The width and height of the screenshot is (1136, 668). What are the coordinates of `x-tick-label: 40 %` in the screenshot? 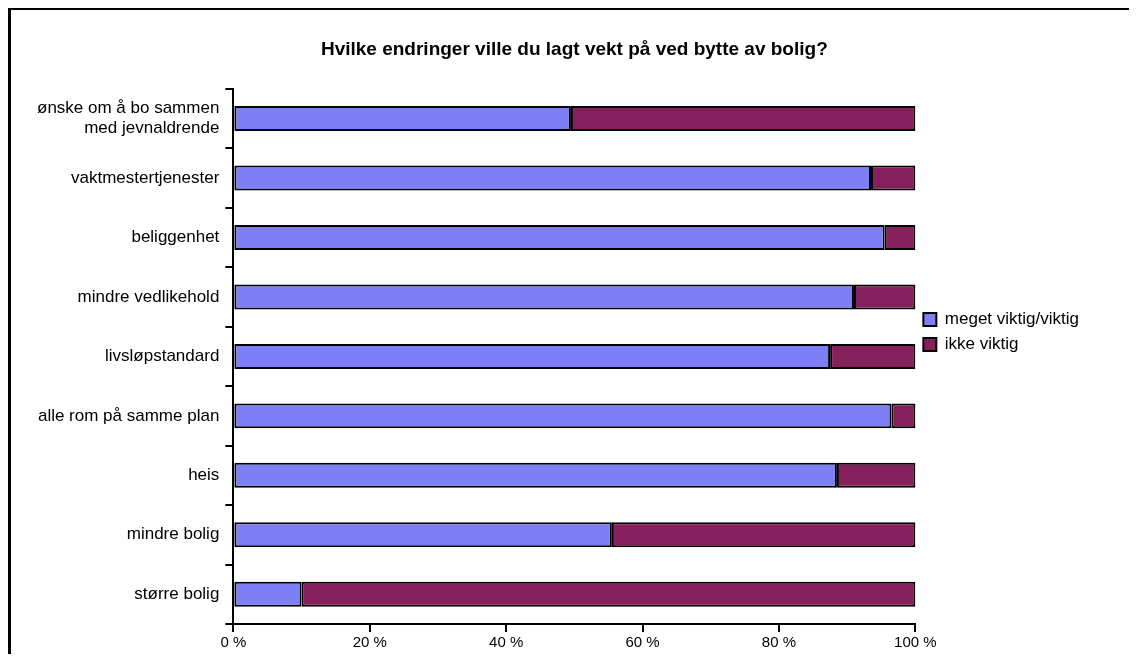 It's located at (506, 642).